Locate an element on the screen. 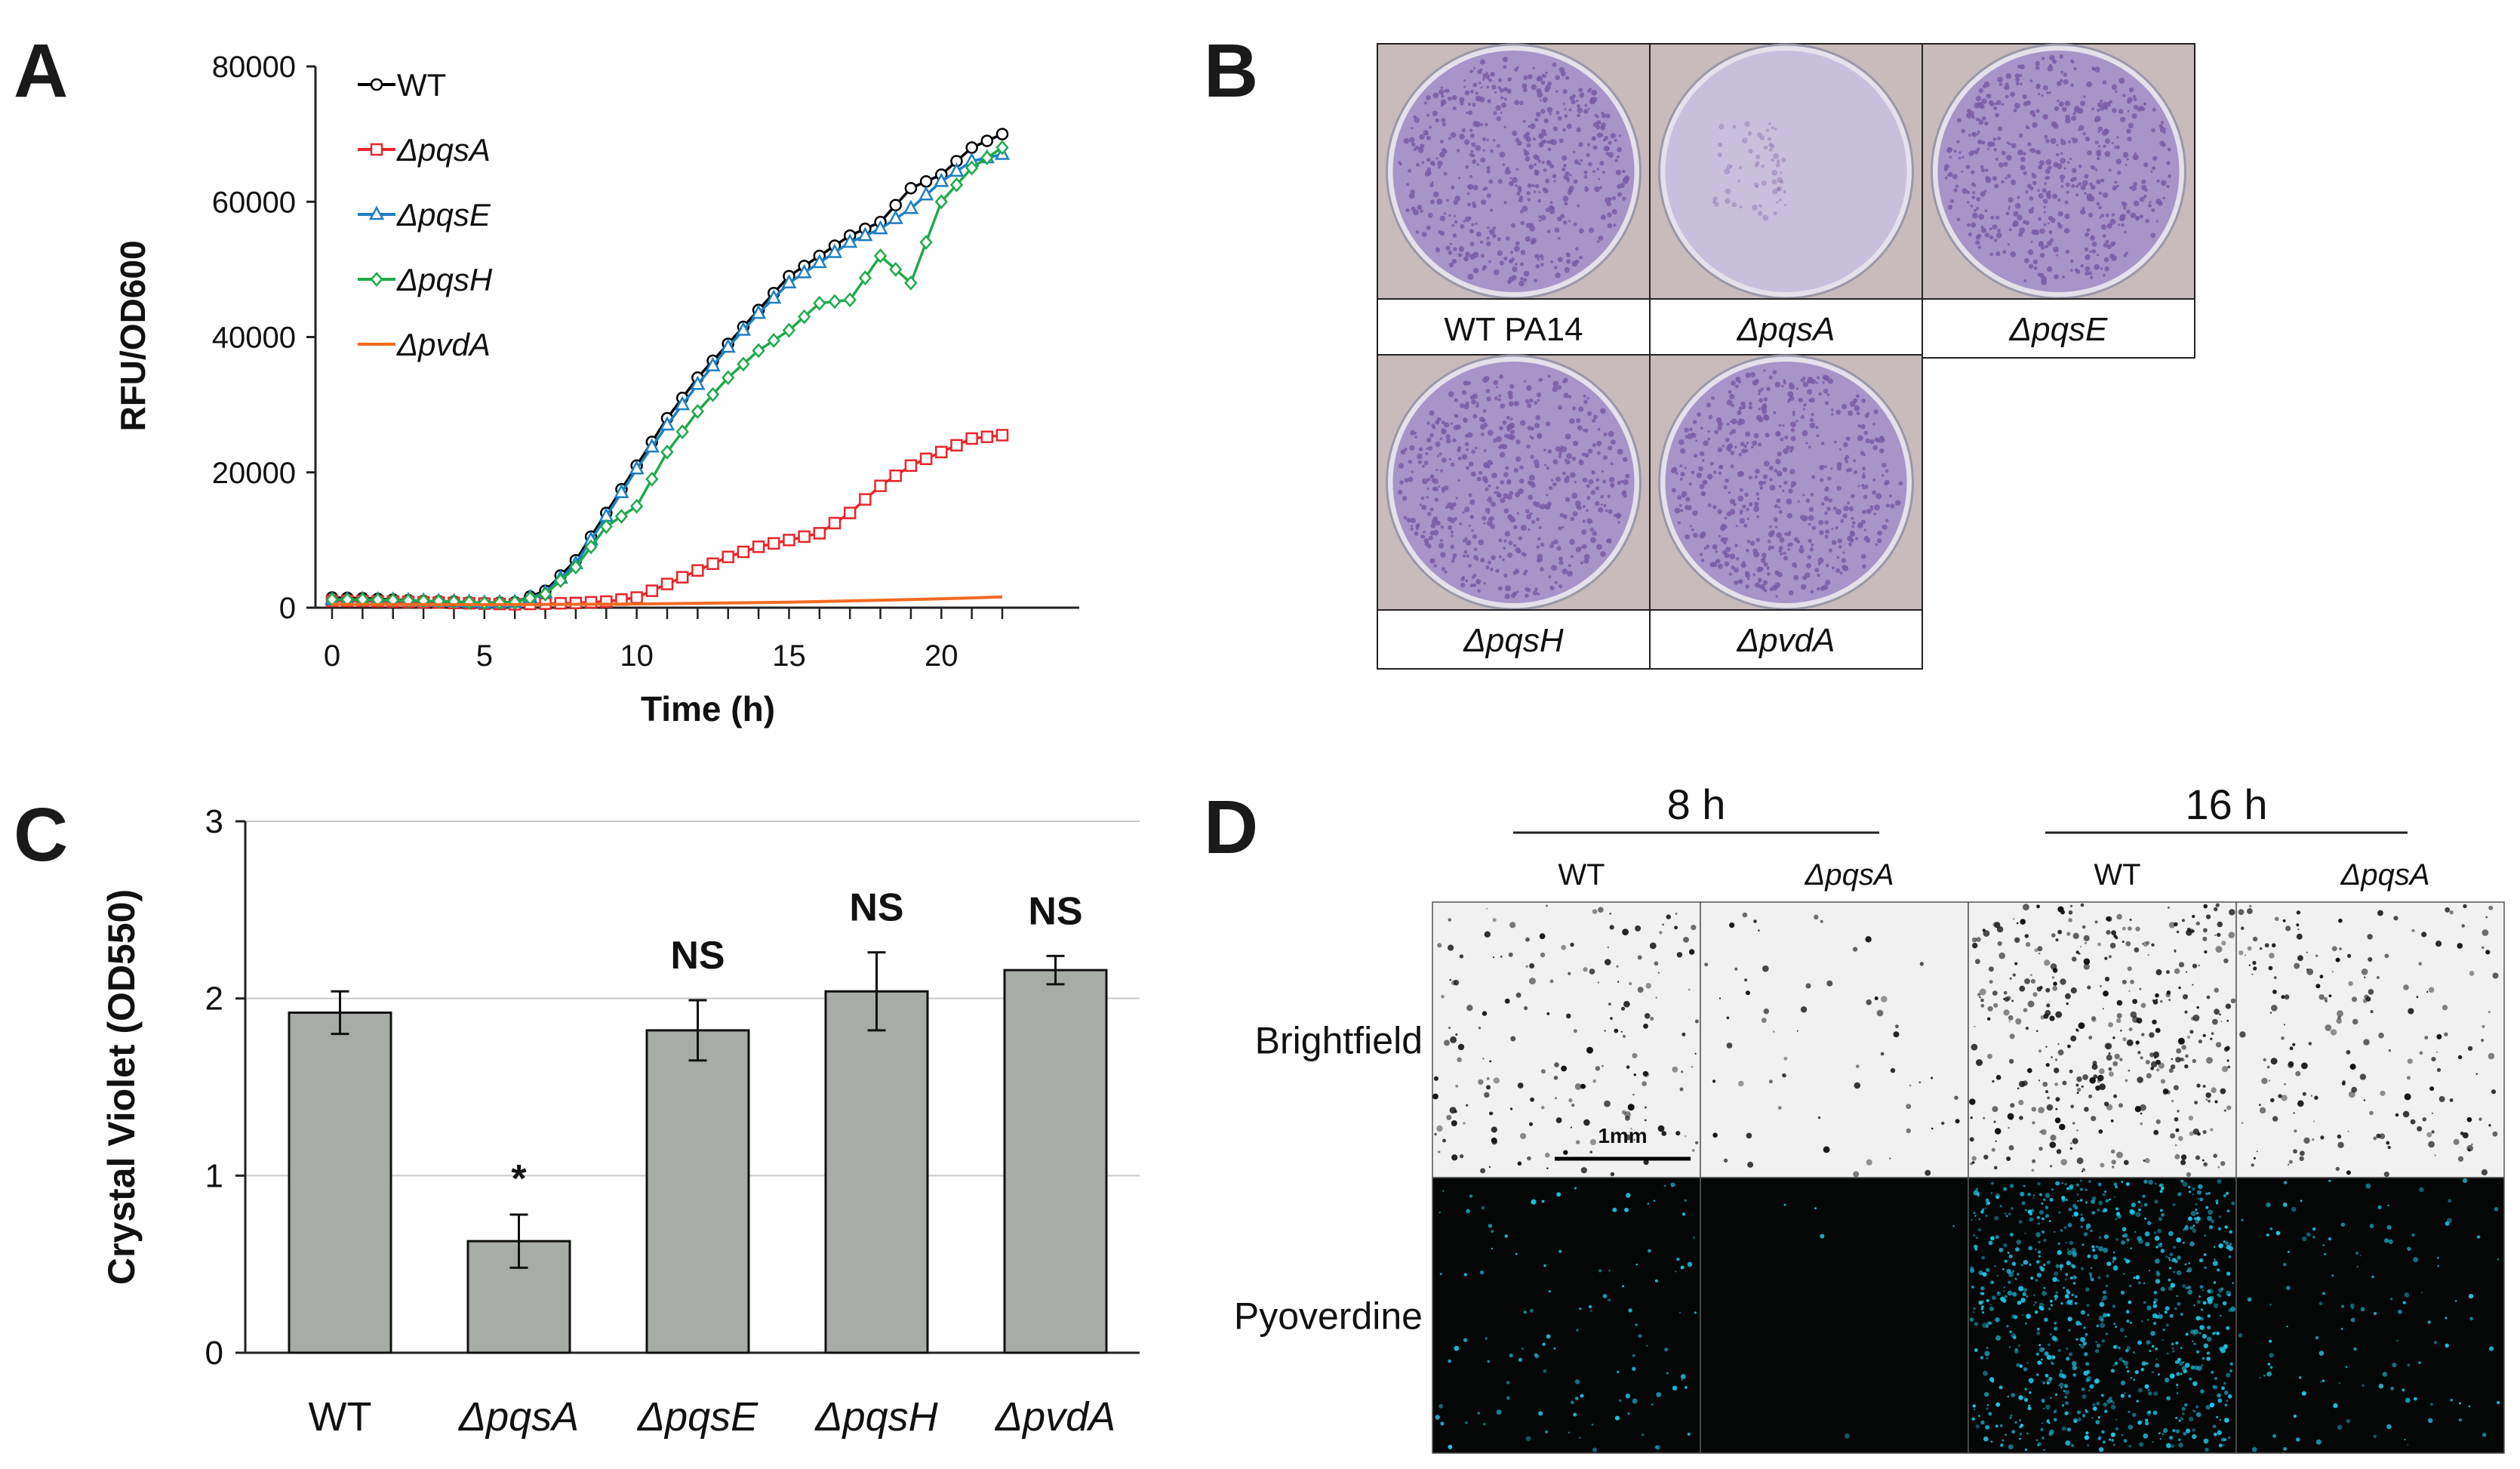 The image size is (2520, 1469). plate-cell: WT PA14 is located at coordinates (1514, 201).